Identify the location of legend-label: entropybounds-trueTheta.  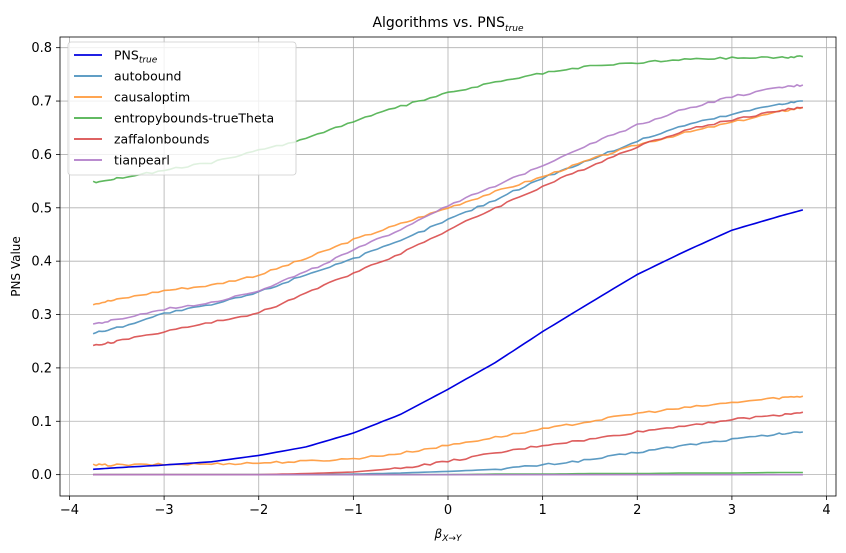
(194, 118).